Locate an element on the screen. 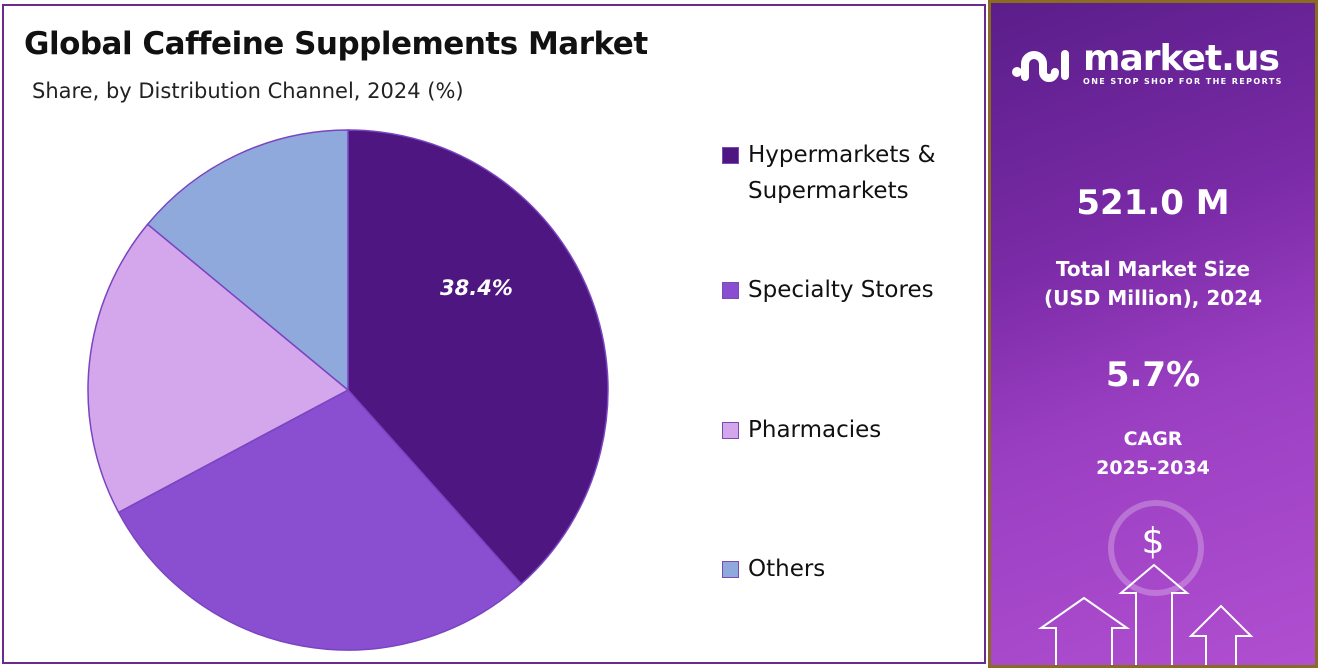  legend-item-pharmacies: Pharmacies is located at coordinates (847, 430).